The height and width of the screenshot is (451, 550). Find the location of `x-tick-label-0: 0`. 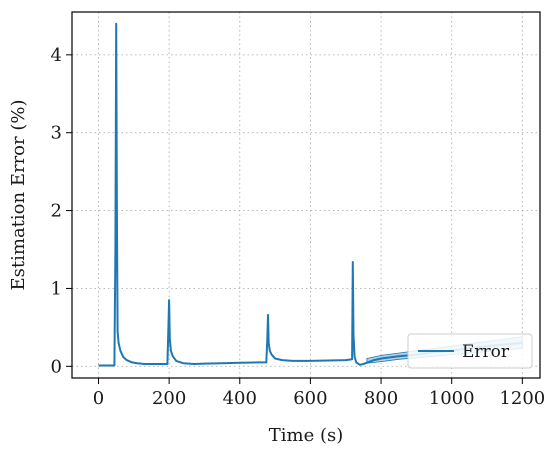

x-tick-label-0: 0 is located at coordinates (98, 398).